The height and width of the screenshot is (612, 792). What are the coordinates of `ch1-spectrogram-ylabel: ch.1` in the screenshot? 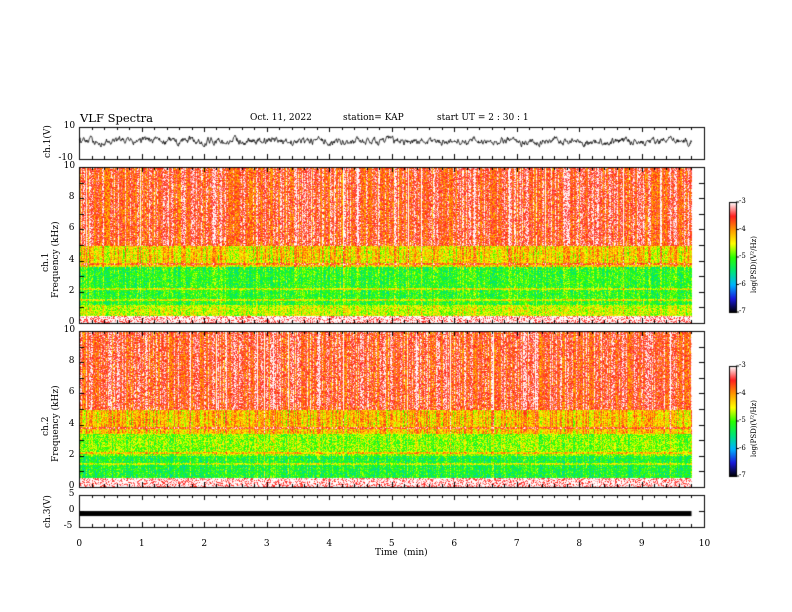 It's located at (46, 262).